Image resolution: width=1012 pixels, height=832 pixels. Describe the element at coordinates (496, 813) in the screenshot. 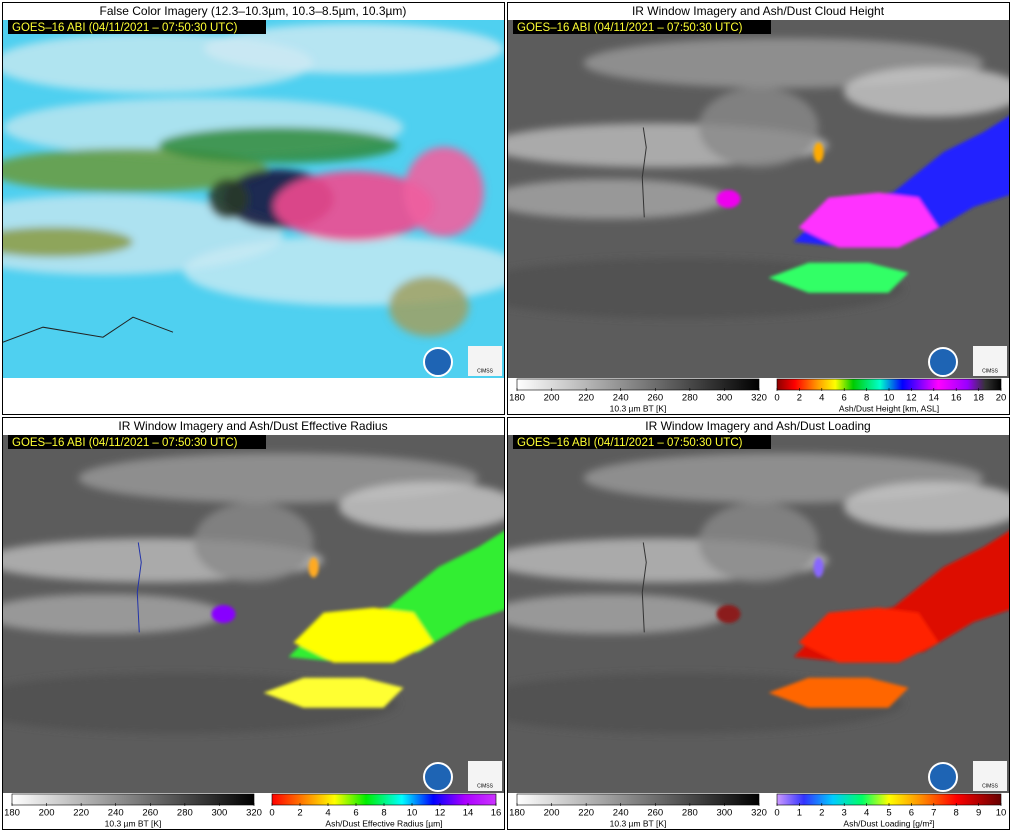

I see `colorbar-tick-label: 16` at that location.